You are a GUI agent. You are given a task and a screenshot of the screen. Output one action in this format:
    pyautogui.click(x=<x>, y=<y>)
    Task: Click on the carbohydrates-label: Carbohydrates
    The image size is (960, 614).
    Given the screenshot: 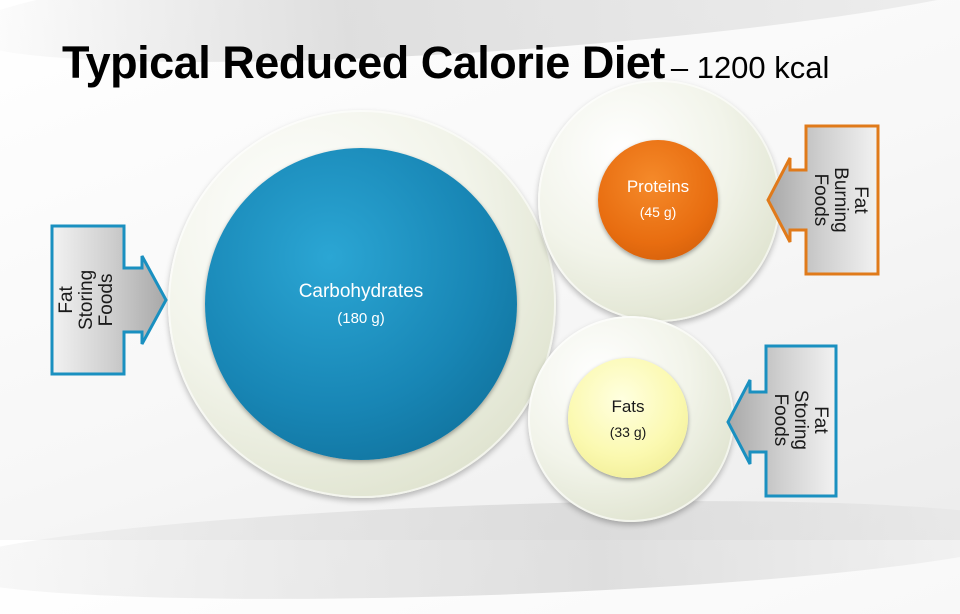 What is the action you would take?
    pyautogui.click(x=361, y=291)
    